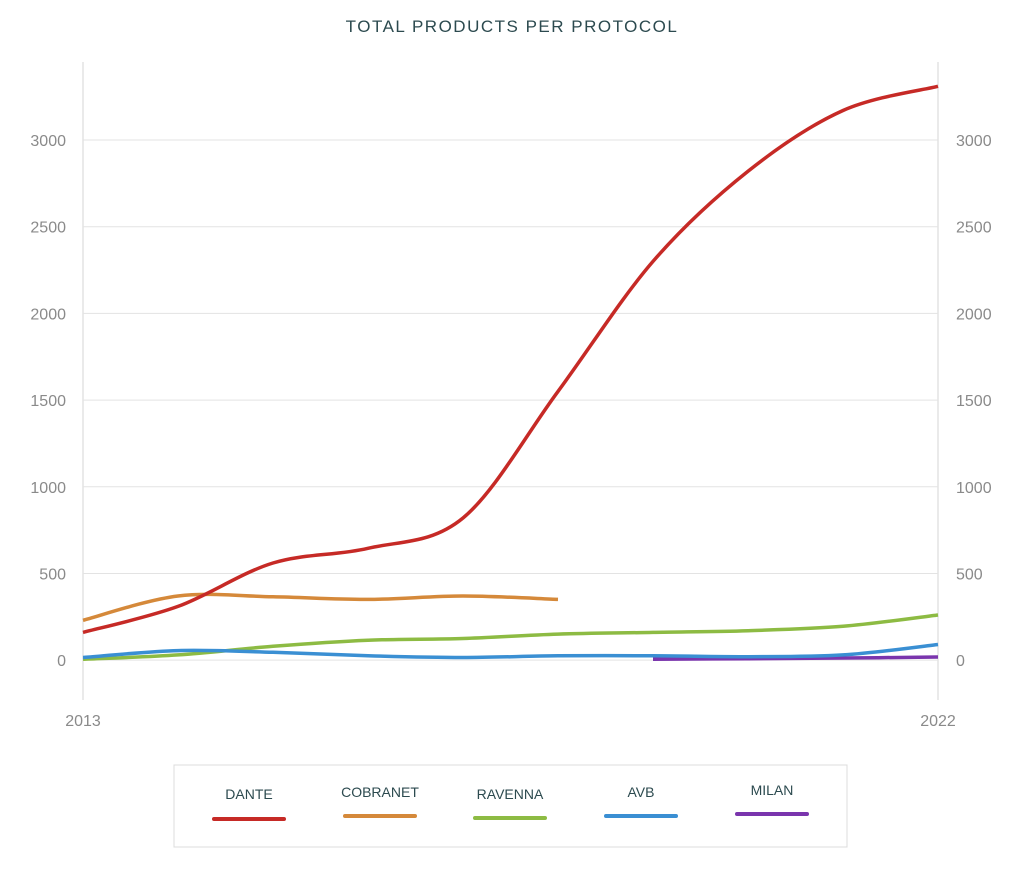 The height and width of the screenshot is (870, 1024). I want to click on legend-label-avb: AVB, so click(641, 792).